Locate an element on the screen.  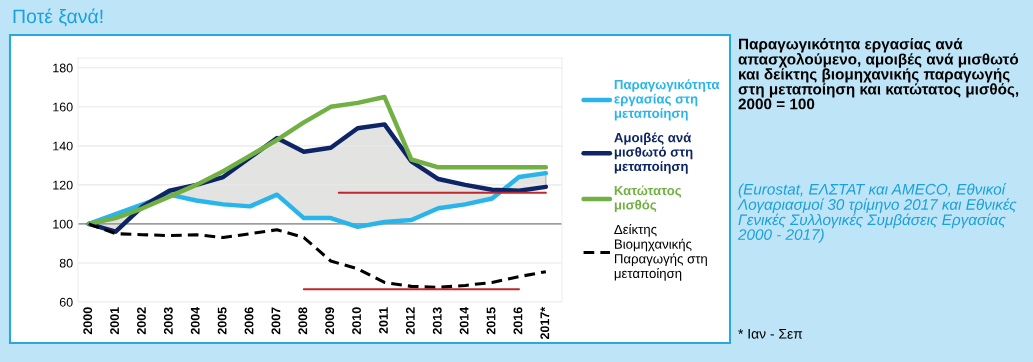
text: (Eurostat, ΕΛΣΤΑΤ και AMECO, Εθνικοί Λογαριασμοί 30 τρίμηνο 2017 και Εθνικές Γενικές Συλλογικές Συμβάσεις Εργασίας 2000 - 2017) is located at coordinates (877, 212).